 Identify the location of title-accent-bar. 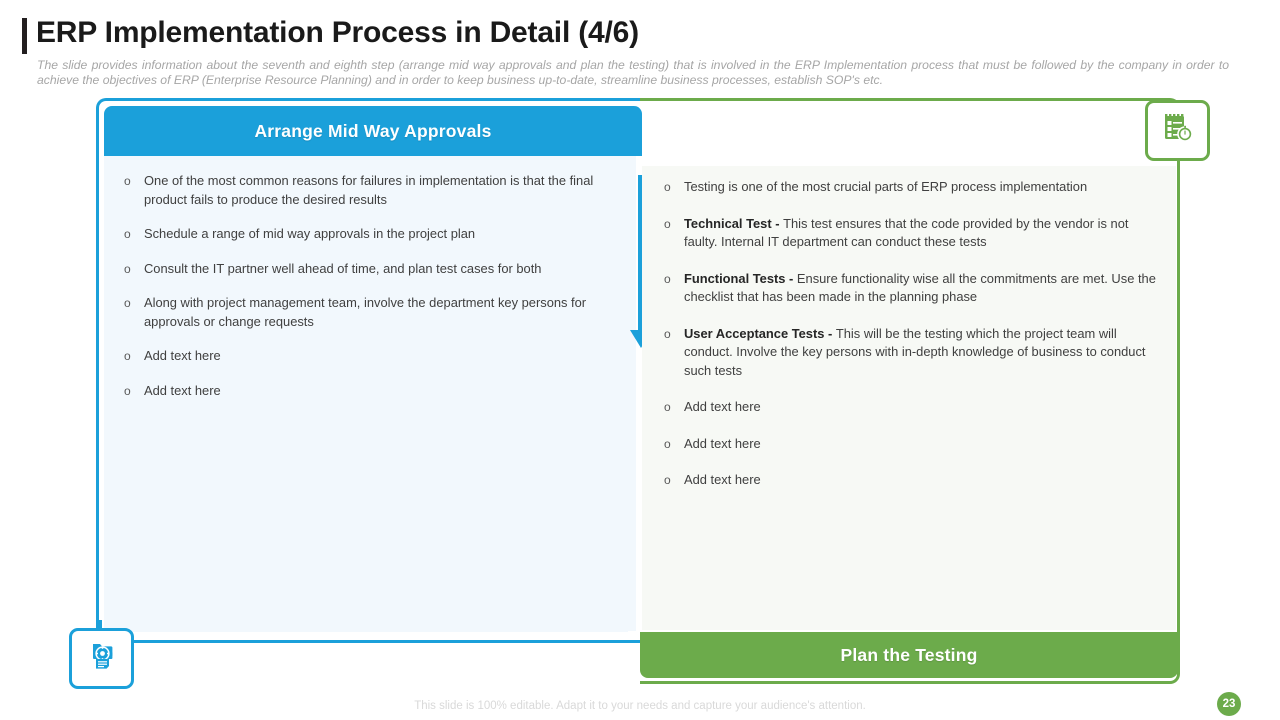
(24, 36).